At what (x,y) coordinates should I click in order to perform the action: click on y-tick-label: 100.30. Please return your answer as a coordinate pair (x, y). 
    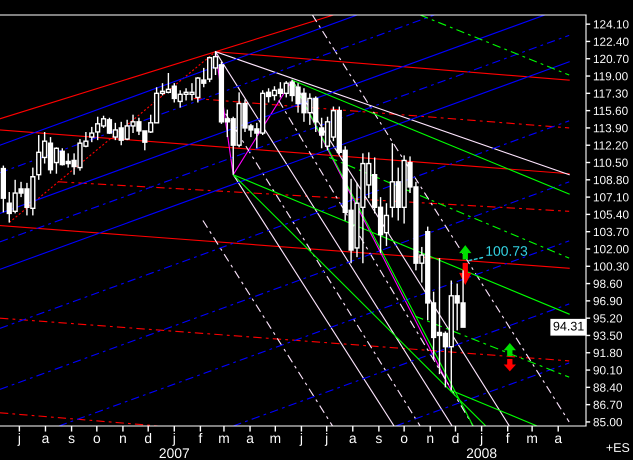
    Looking at the image, I should click on (611, 266).